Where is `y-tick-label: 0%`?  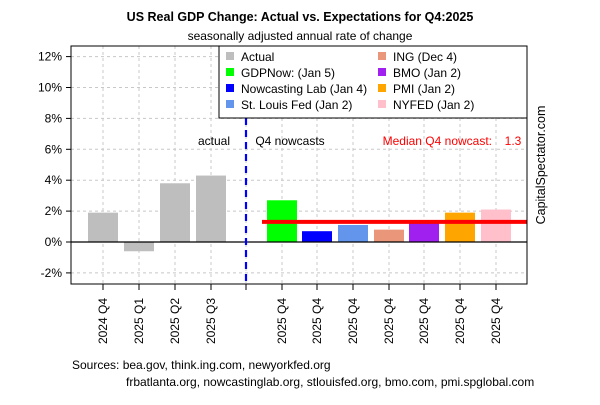
y-tick-label: 0% is located at coordinates (54, 242).